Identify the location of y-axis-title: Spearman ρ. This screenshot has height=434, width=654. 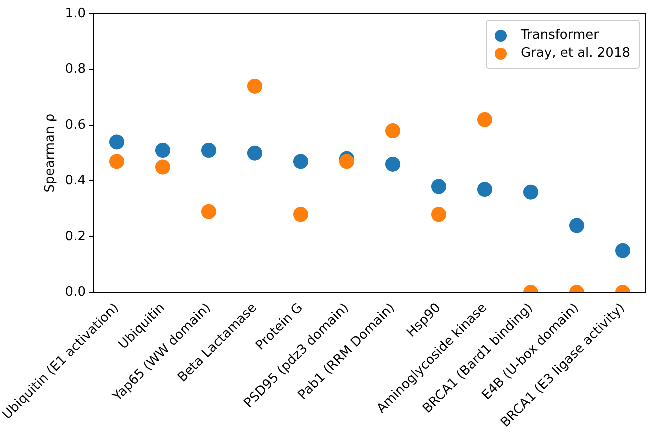
(50, 153).